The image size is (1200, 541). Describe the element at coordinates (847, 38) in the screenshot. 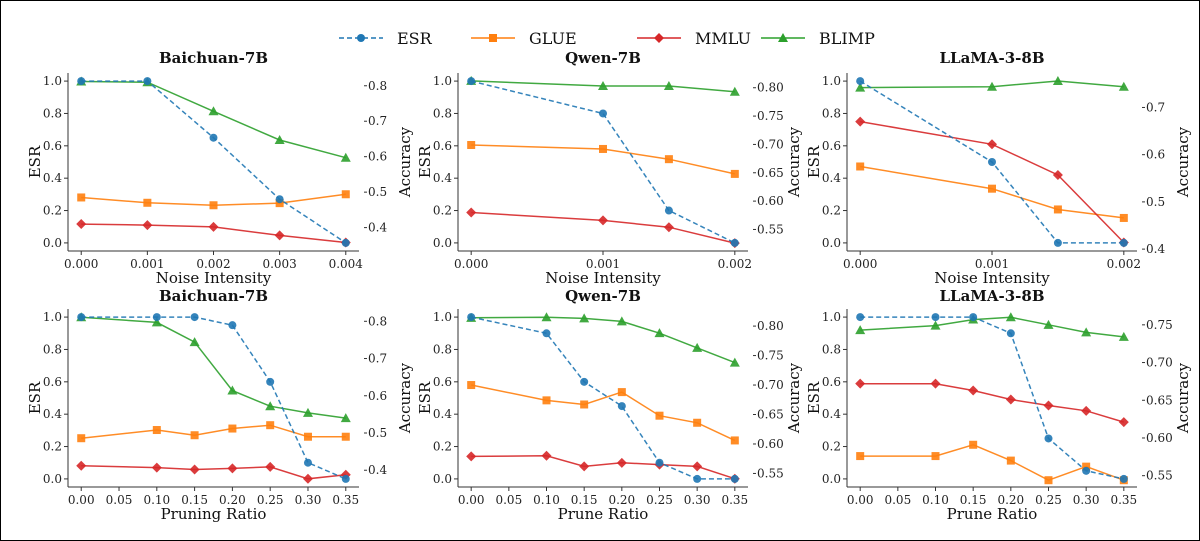

I see `legend-label: BLIMP` at that location.